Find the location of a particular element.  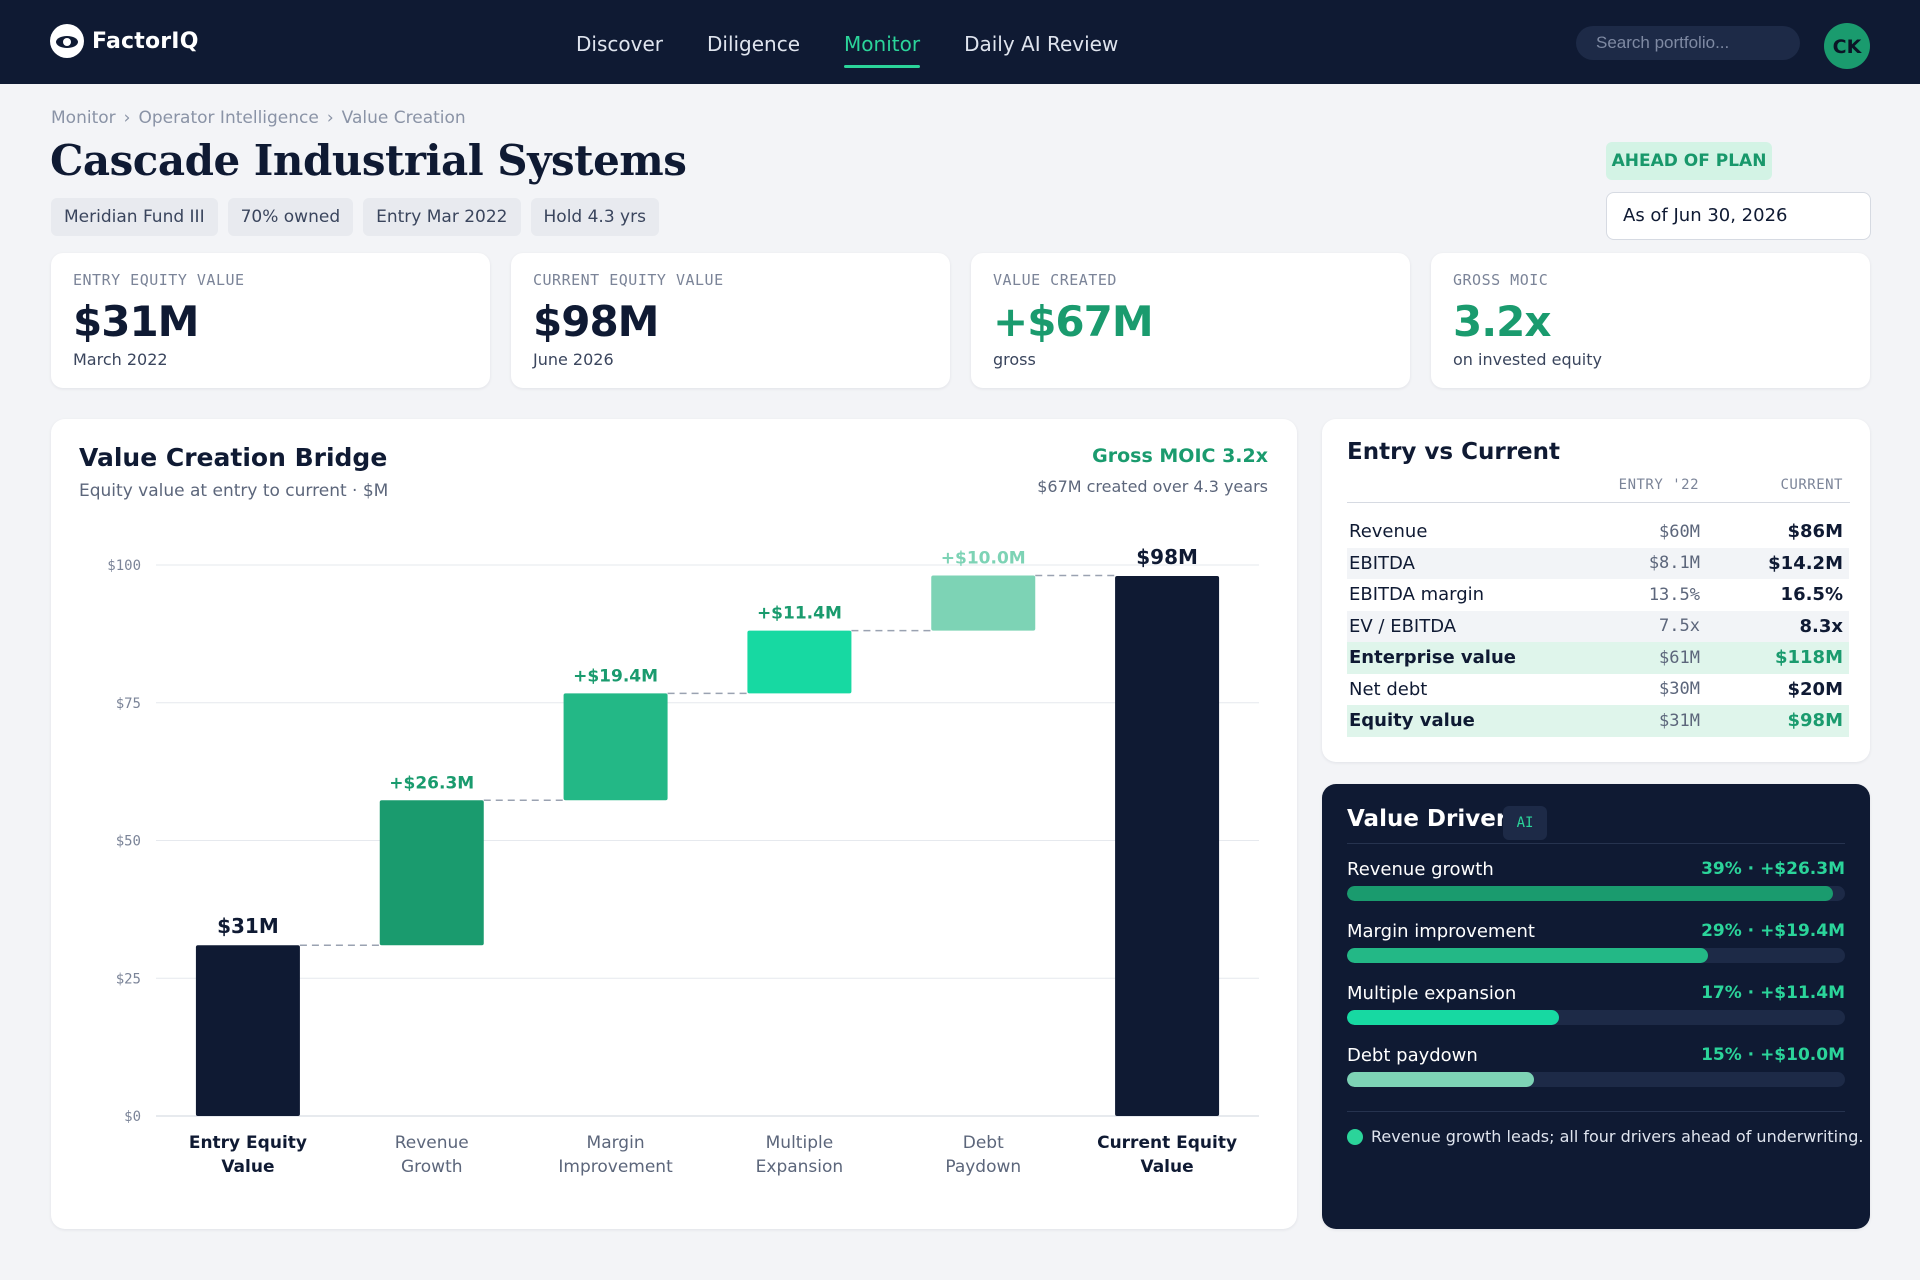

table-row: Enterprise value $61M $118M is located at coordinates (1598, 658).